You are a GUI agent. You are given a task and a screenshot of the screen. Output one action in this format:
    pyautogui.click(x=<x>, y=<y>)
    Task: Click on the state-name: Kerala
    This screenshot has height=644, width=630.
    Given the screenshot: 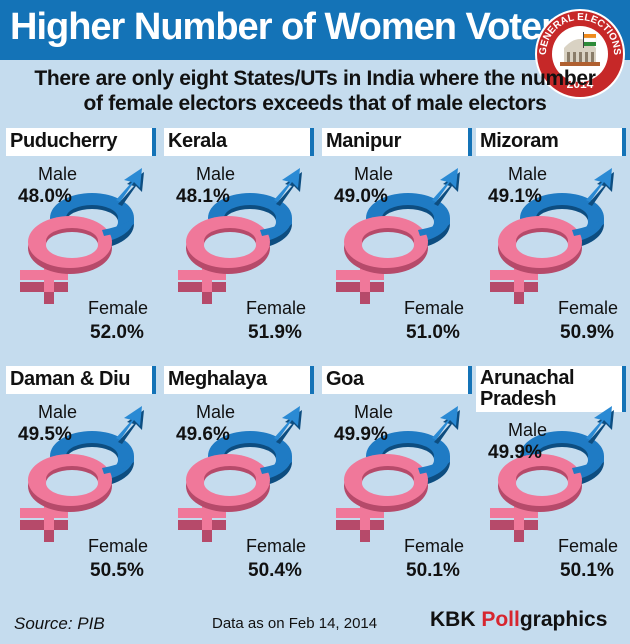 What is the action you would take?
    pyautogui.click(x=197, y=141)
    